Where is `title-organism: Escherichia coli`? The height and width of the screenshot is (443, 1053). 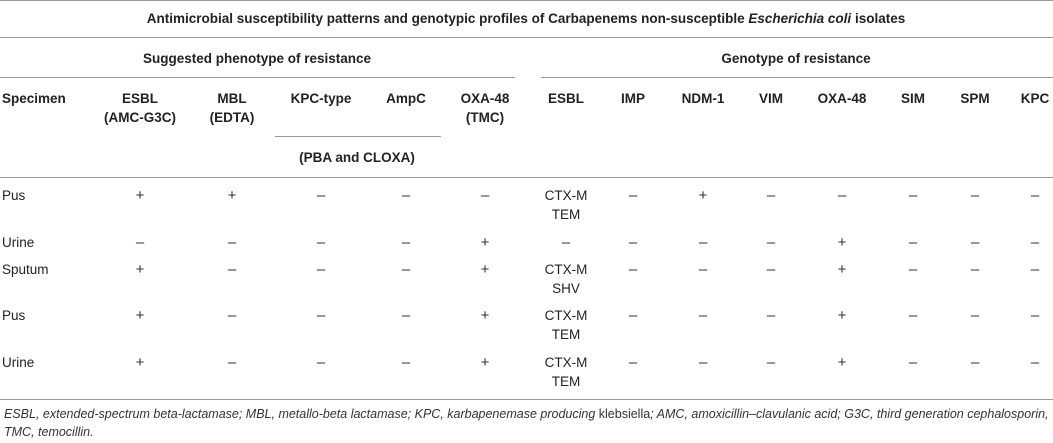 title-organism: Escherichia coli is located at coordinates (800, 18).